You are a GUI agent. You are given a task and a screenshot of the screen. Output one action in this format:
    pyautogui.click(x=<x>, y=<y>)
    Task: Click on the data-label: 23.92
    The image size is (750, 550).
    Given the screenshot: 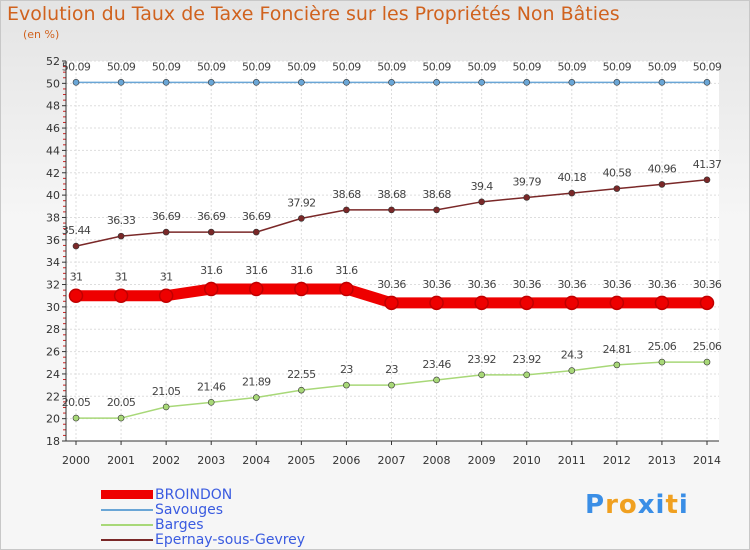 What is the action you would take?
    pyautogui.click(x=481, y=359)
    